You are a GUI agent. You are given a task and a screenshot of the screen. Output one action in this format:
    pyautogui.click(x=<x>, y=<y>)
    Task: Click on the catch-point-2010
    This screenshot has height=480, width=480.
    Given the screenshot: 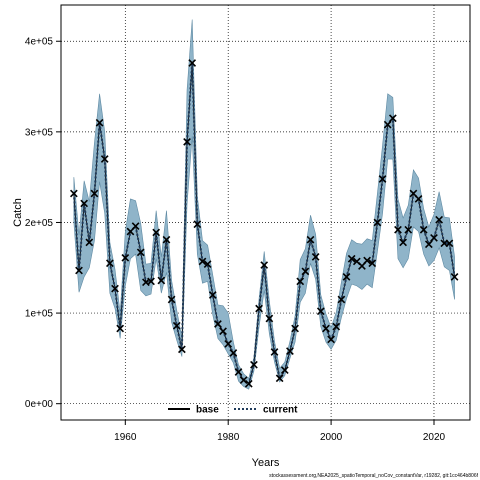 What is the action you would take?
    pyautogui.click(x=382, y=179)
    